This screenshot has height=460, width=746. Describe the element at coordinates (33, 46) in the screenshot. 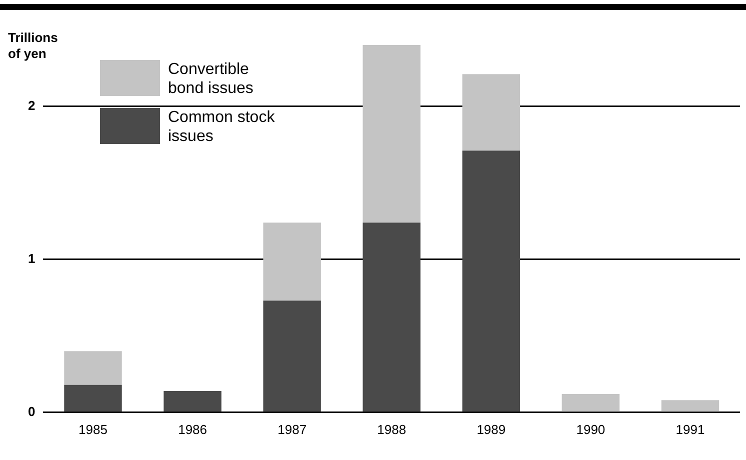

I see `y-axis-title: Trillions of yen` at that location.